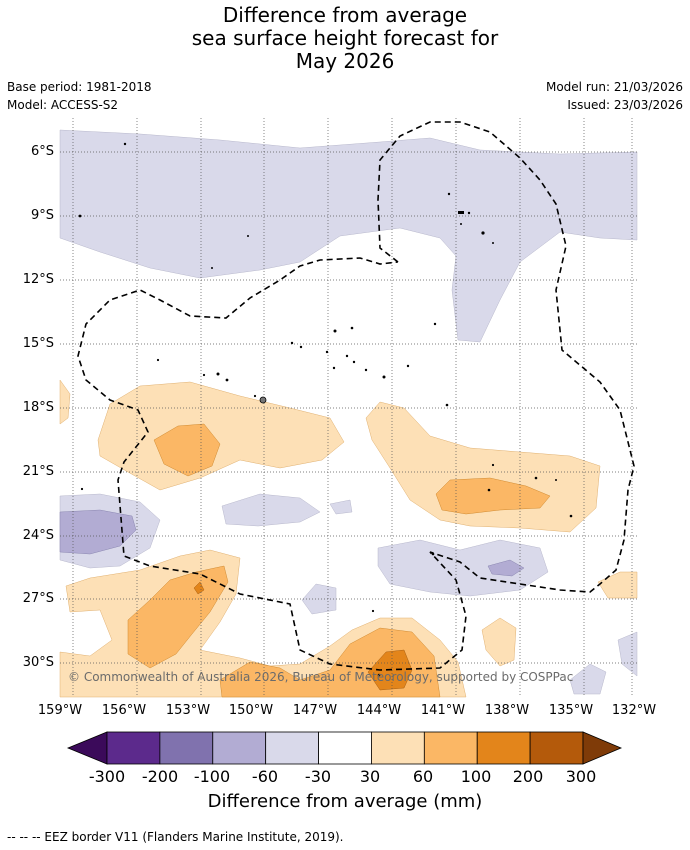  Describe the element at coordinates (443, 710) in the screenshot. I see `lon-label-141w: 141°W` at that location.